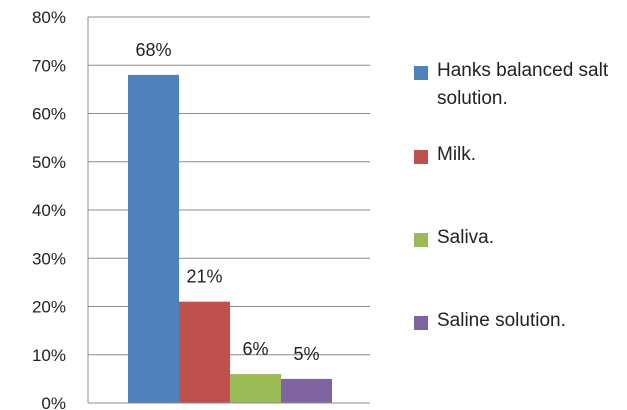 This screenshot has height=410, width=627. I want to click on legend-swatch-saline, so click(421, 323).